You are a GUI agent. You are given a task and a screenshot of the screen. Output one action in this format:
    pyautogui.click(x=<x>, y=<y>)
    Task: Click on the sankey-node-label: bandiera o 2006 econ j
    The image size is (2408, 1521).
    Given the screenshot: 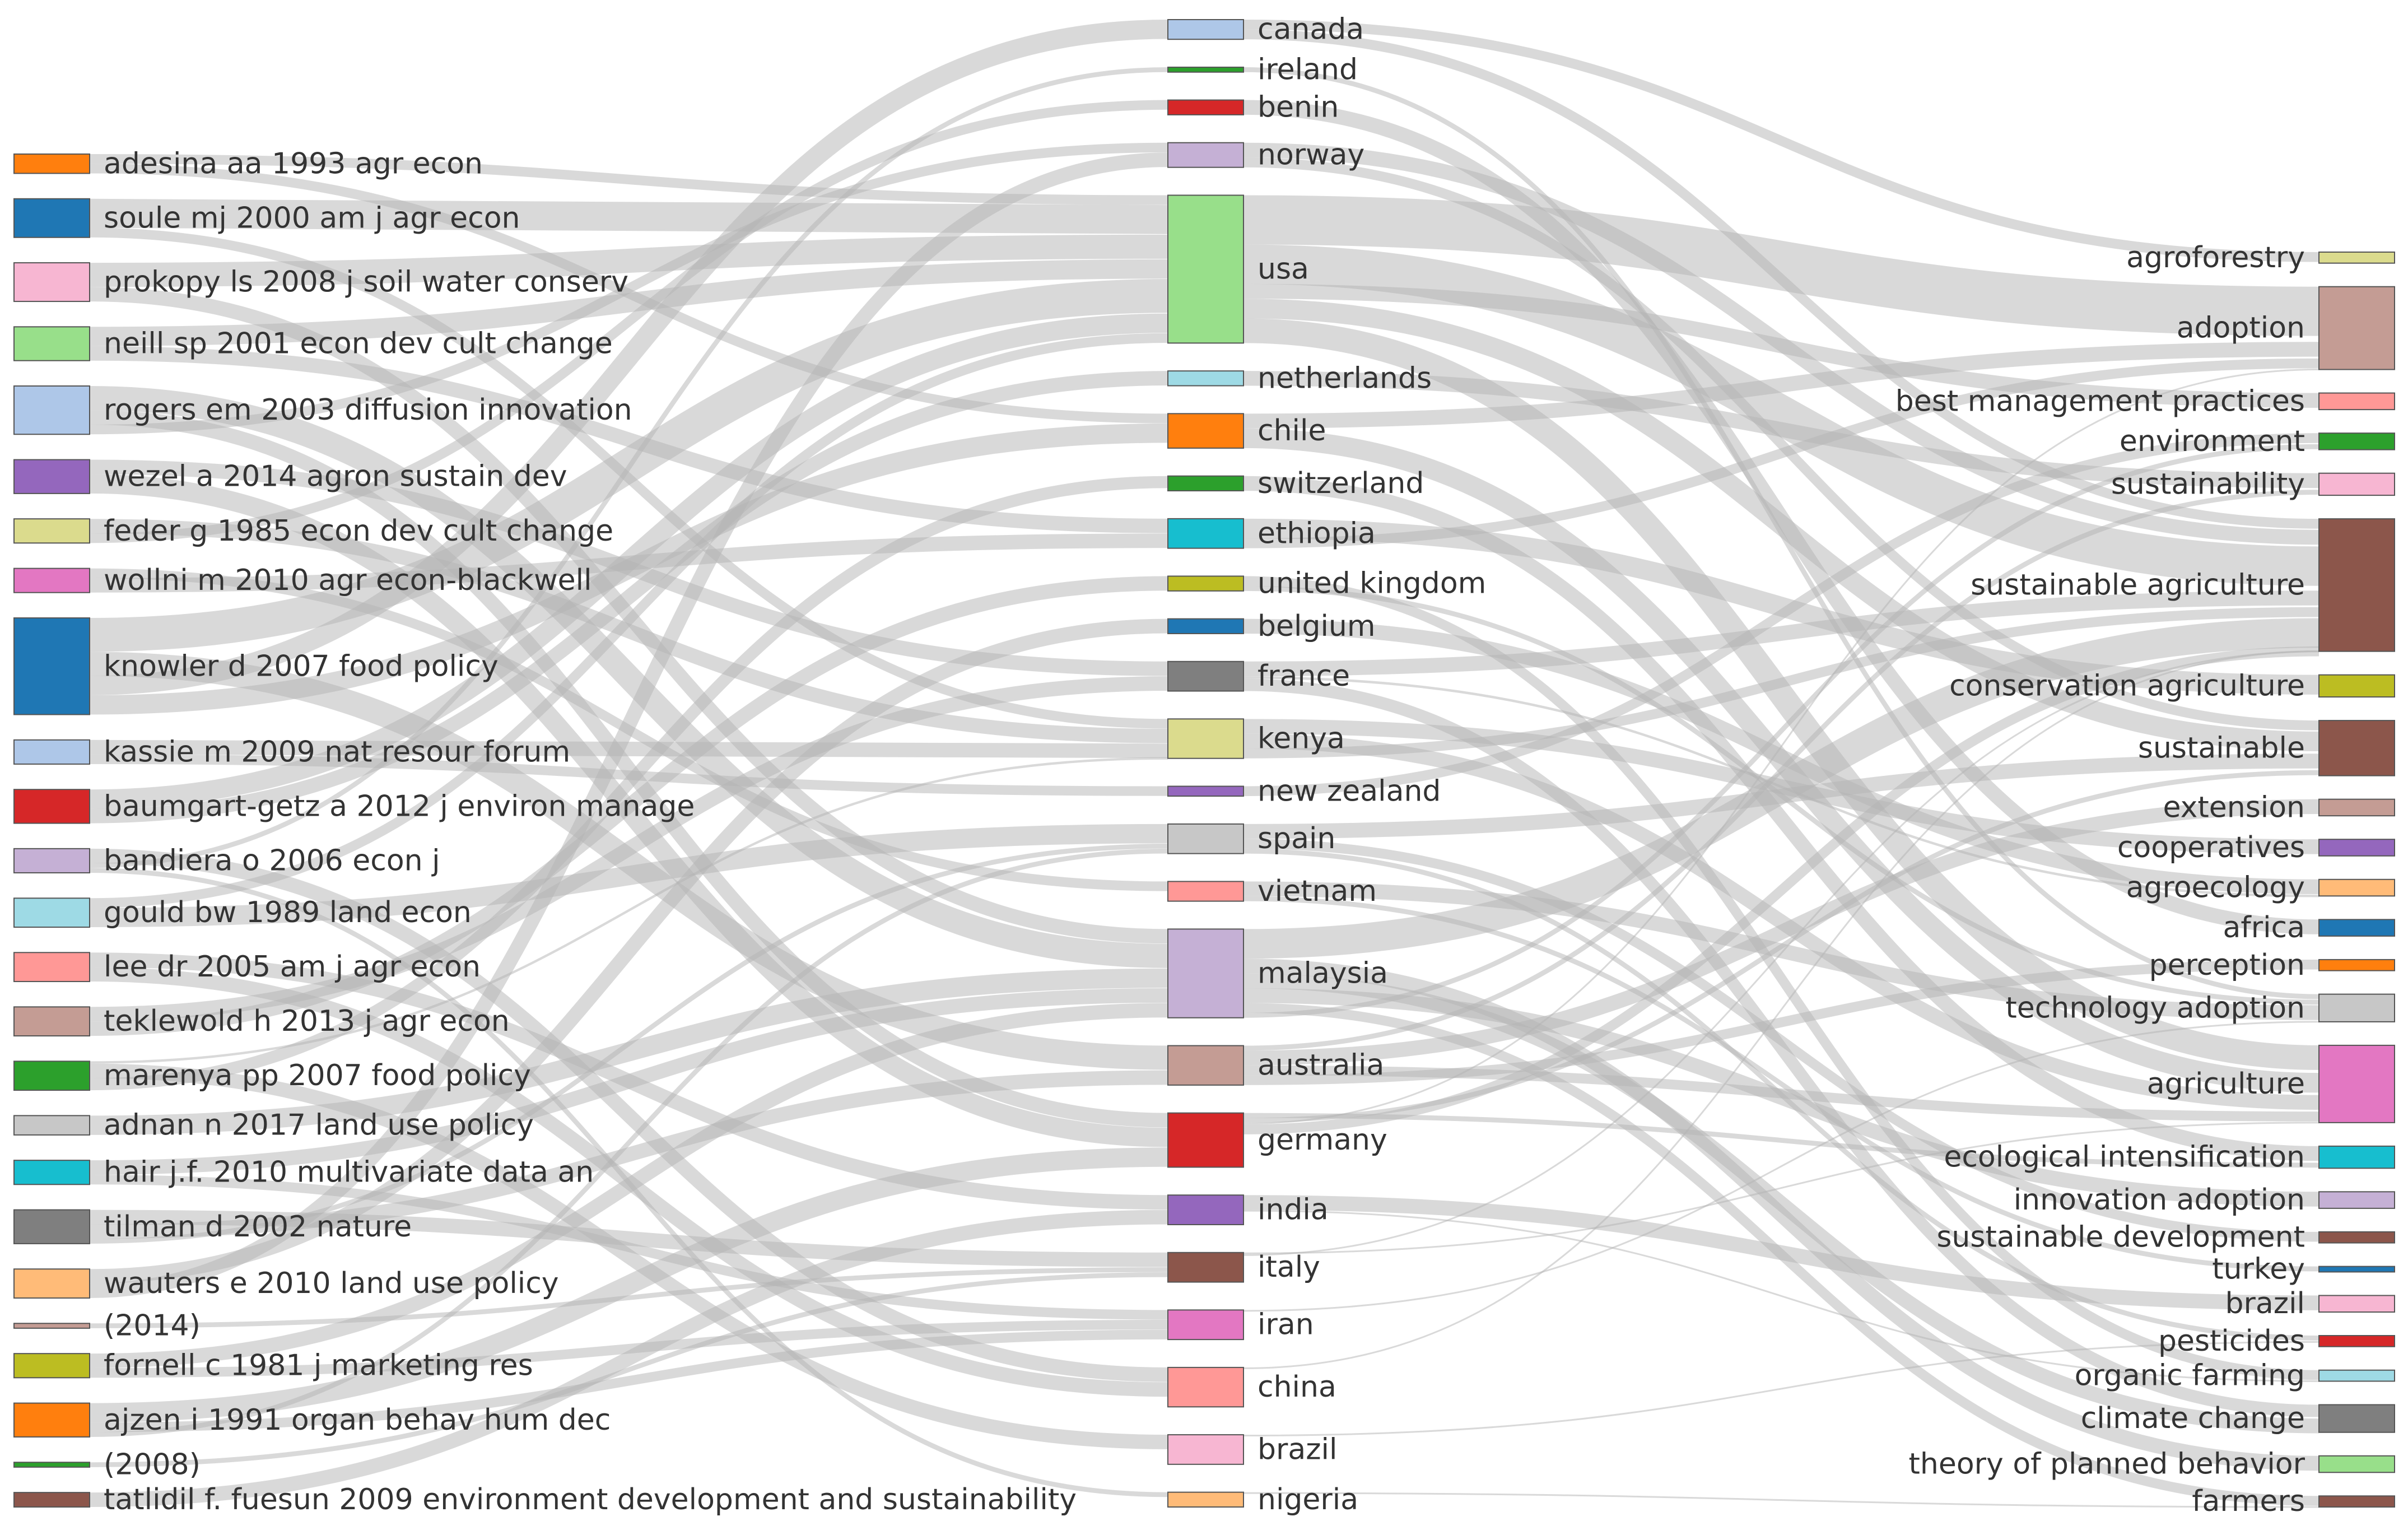 What is the action you would take?
    pyautogui.click(x=272, y=860)
    